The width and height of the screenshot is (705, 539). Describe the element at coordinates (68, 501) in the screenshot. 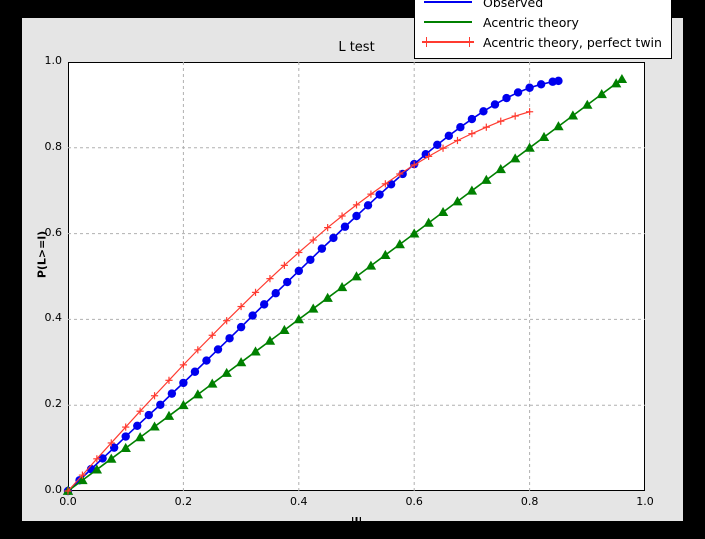

I see `x-tick-label: 0.0` at that location.